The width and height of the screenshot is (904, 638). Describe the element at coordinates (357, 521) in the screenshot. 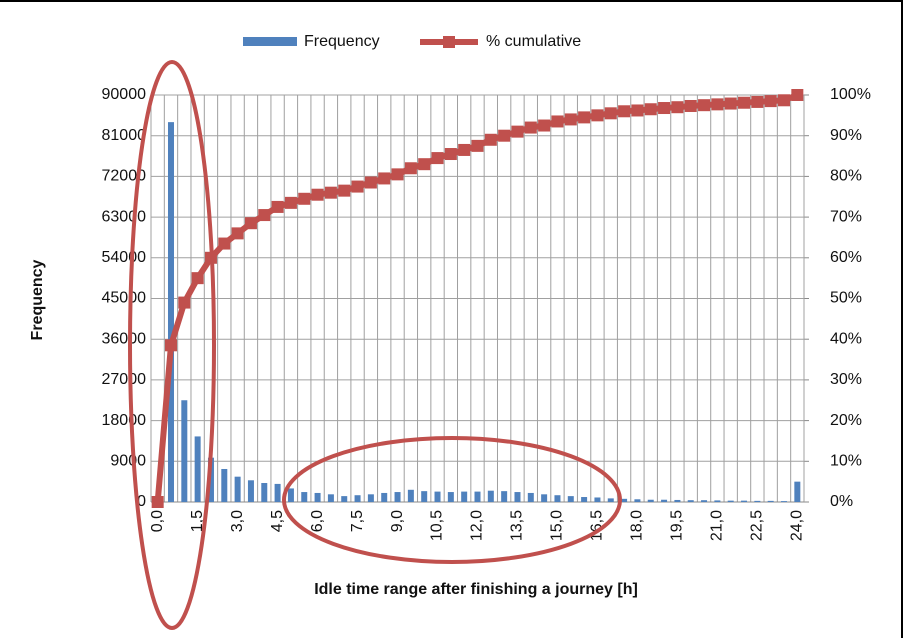

I see `x-tick-label: 7,5` at that location.